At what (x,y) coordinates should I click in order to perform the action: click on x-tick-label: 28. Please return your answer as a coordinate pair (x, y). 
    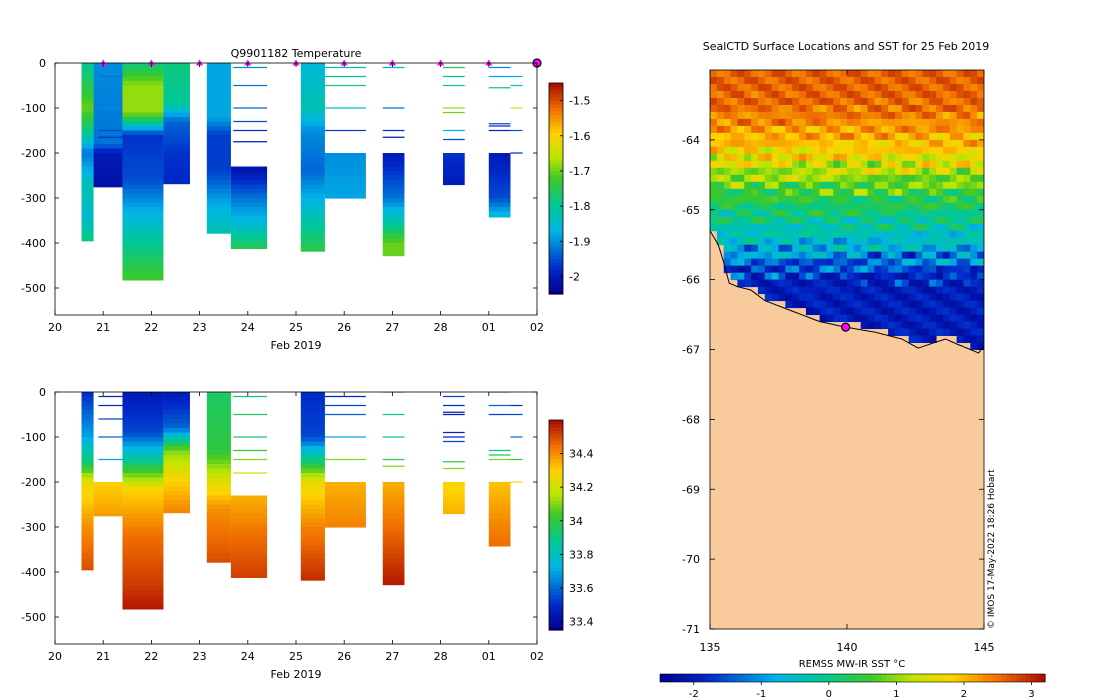
    Looking at the image, I should click on (441, 327).